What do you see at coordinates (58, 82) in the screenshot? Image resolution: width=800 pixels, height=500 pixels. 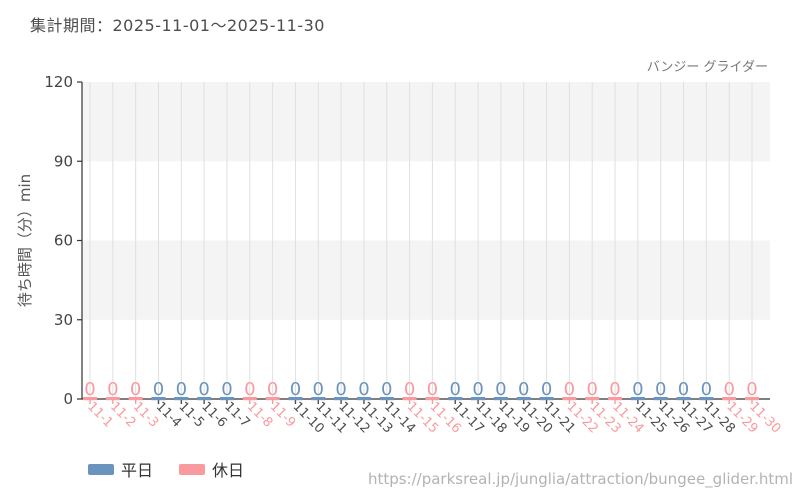 I see `y-tick-label: 120` at bounding box center [58, 82].